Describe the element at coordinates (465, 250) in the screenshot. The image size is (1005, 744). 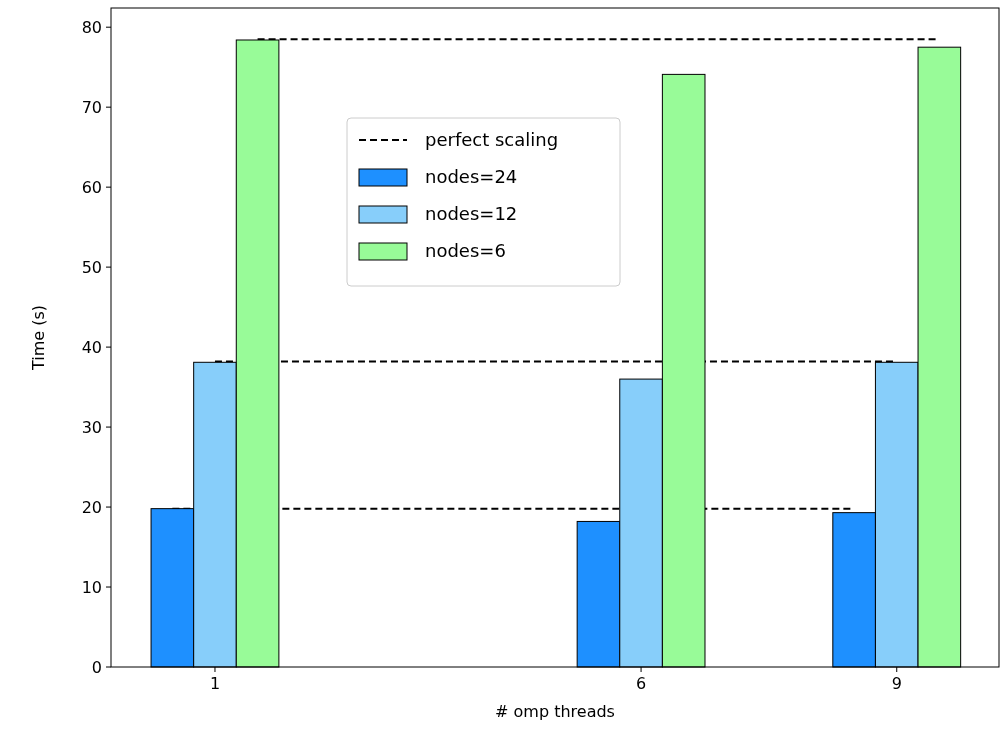
I see `legend-label: nodes=6` at that location.